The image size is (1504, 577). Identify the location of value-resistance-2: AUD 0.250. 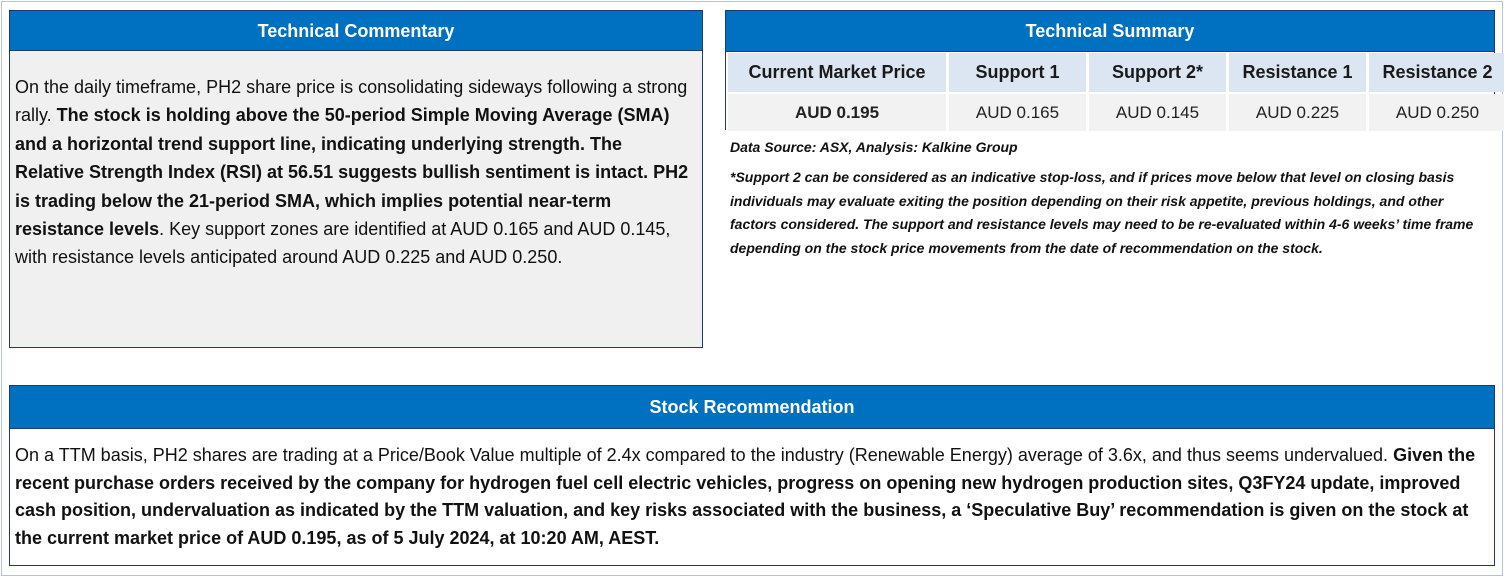
(1436, 112).